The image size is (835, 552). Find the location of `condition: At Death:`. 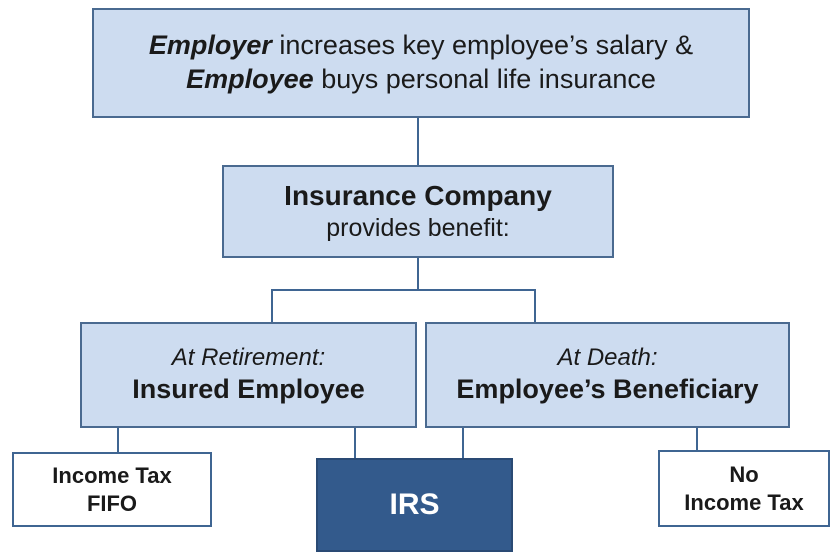

condition: At Death: is located at coordinates (607, 358).